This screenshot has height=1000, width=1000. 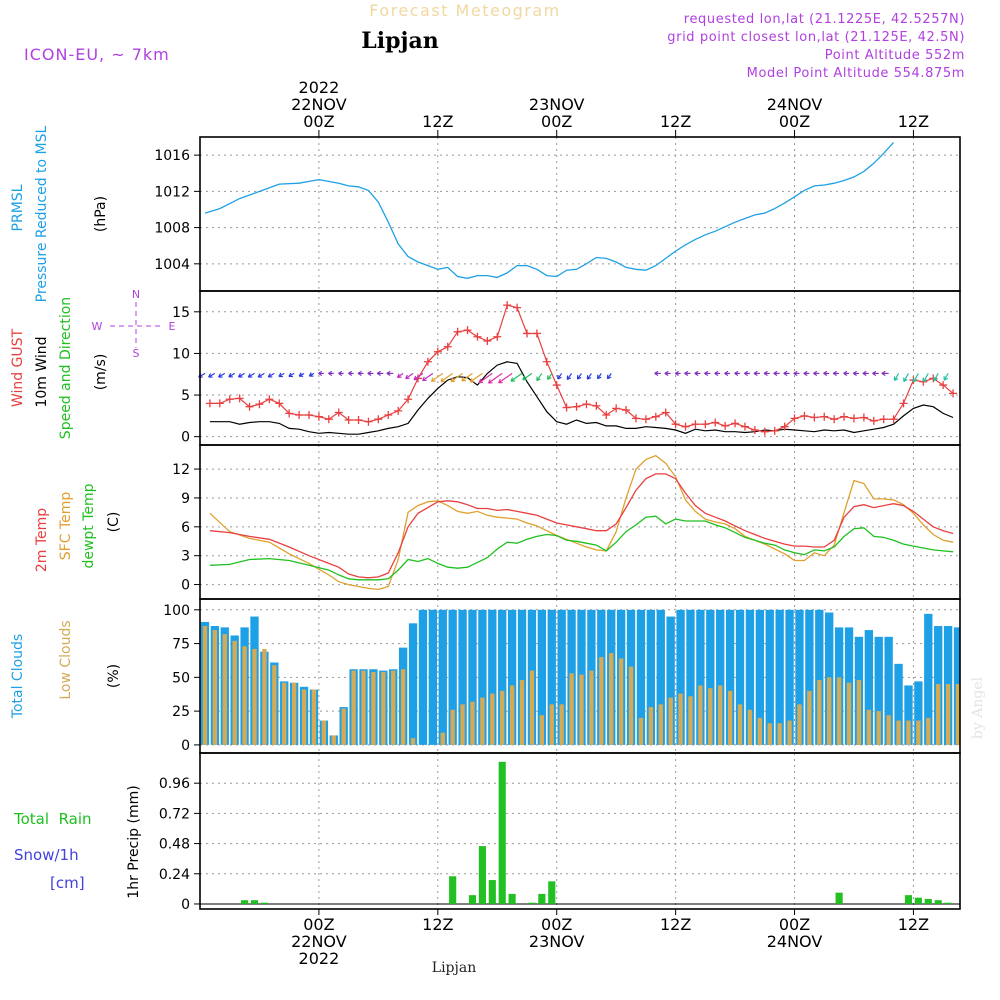 What do you see at coordinates (181, 678) in the screenshot?
I see `clouds-ytick-label: 50` at bounding box center [181, 678].